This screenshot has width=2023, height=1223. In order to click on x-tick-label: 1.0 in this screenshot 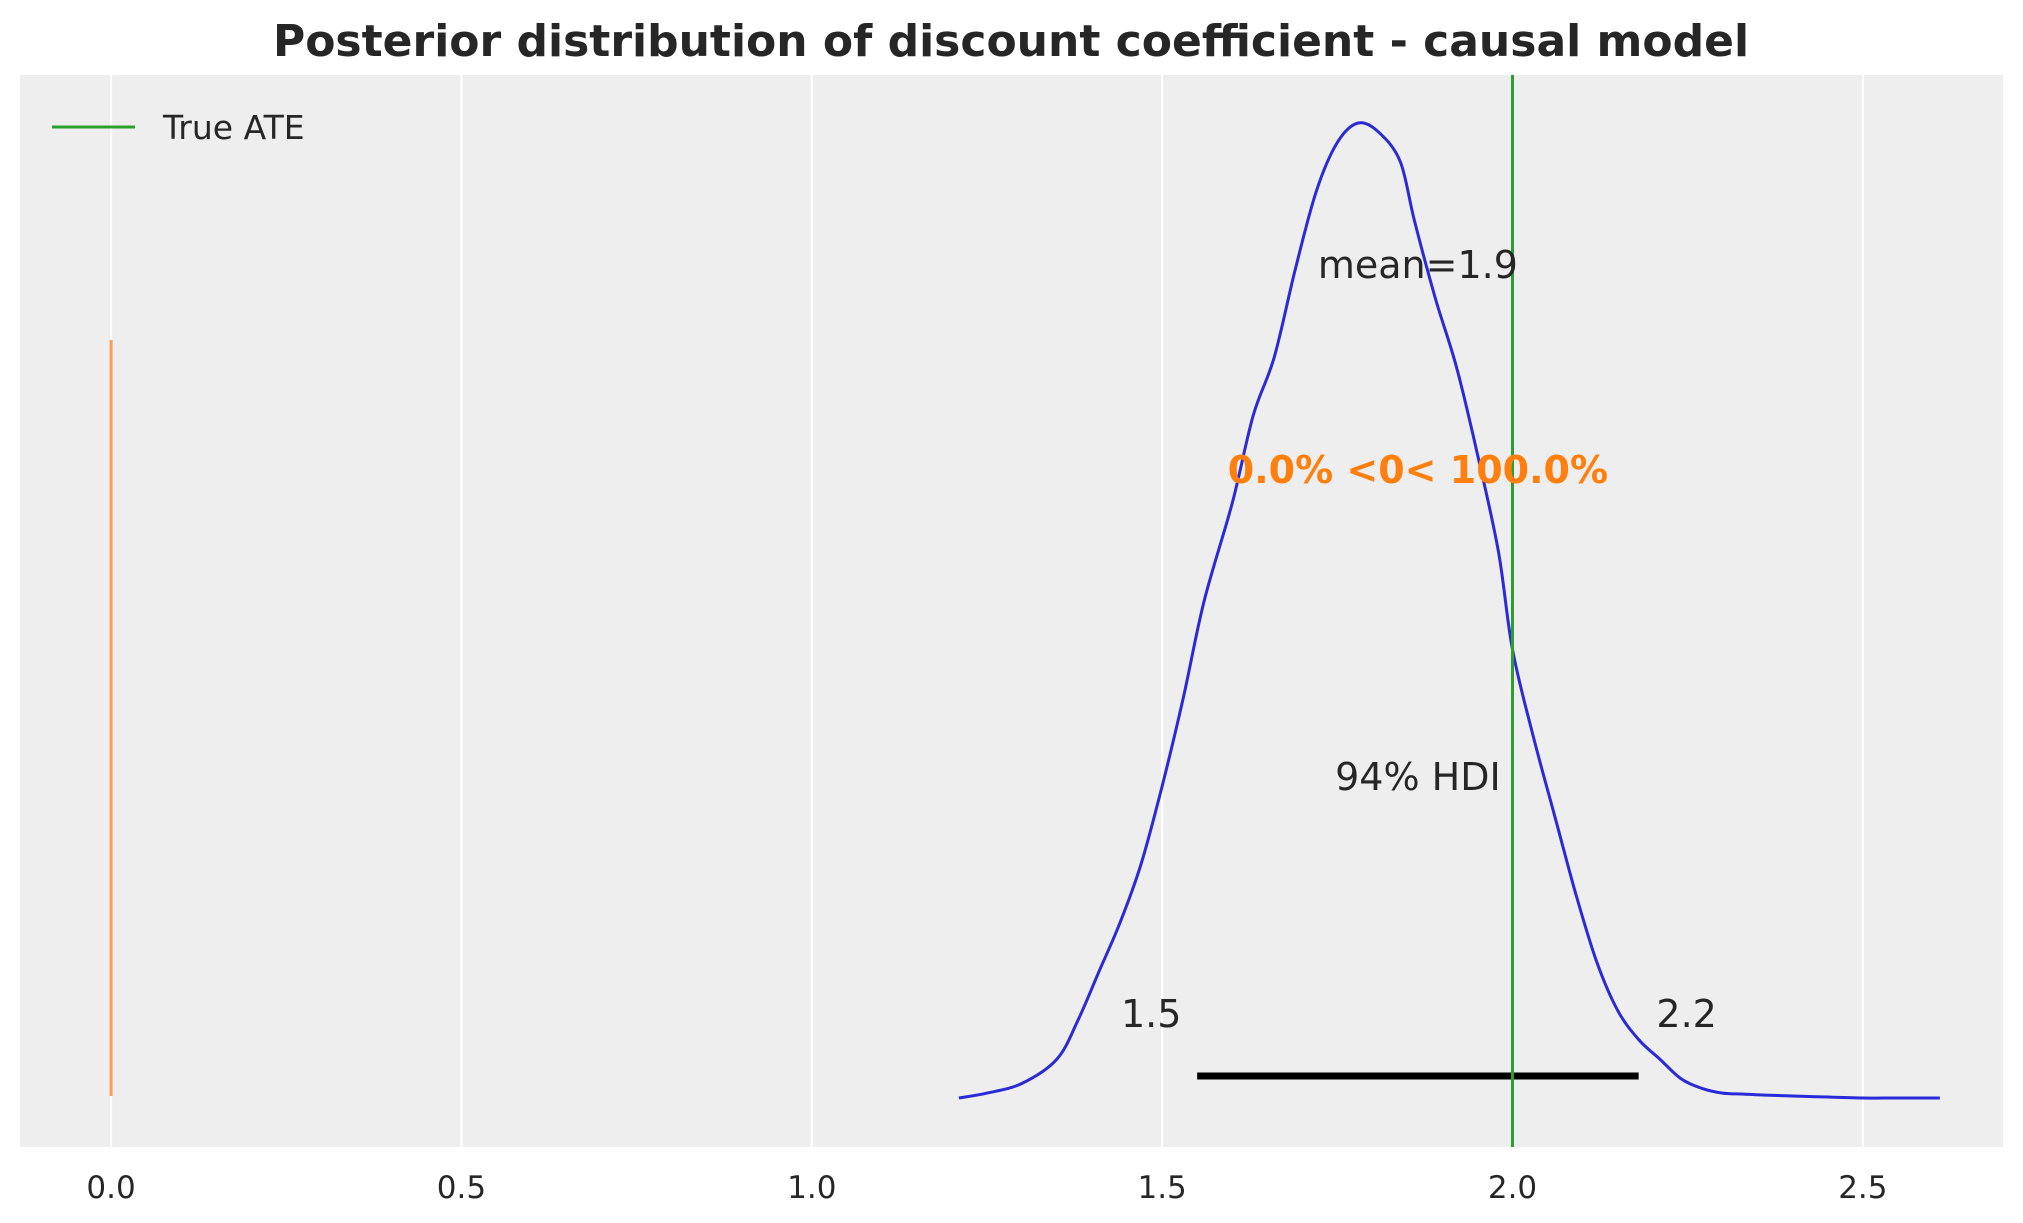, I will do `click(811, 1188)`.